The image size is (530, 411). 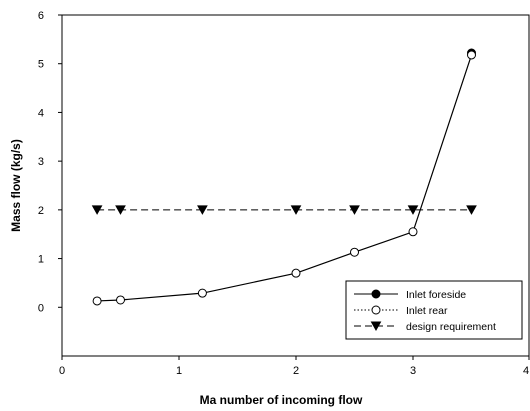 I want to click on y-tick-label: 4, so click(x=41, y=113).